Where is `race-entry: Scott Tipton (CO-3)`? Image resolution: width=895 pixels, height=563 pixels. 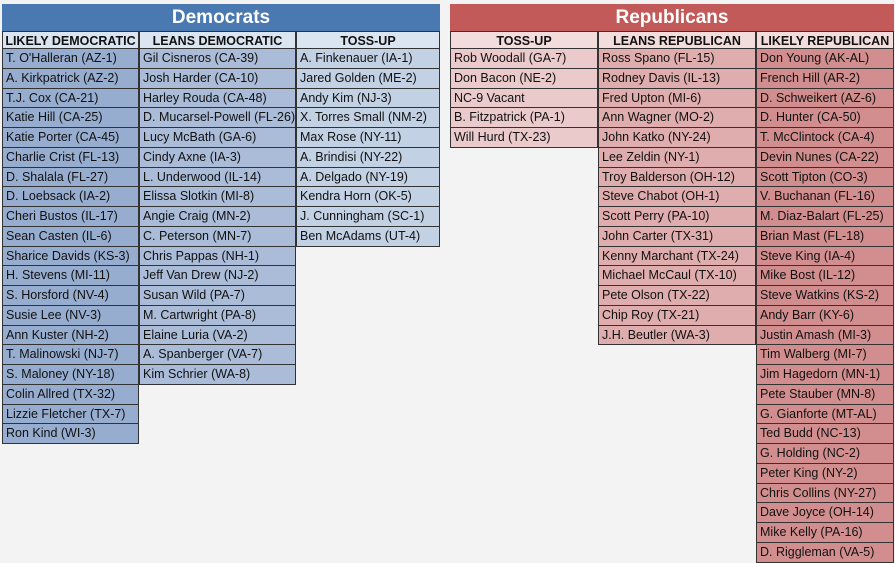 race-entry: Scott Tipton (CO-3) is located at coordinates (825, 177).